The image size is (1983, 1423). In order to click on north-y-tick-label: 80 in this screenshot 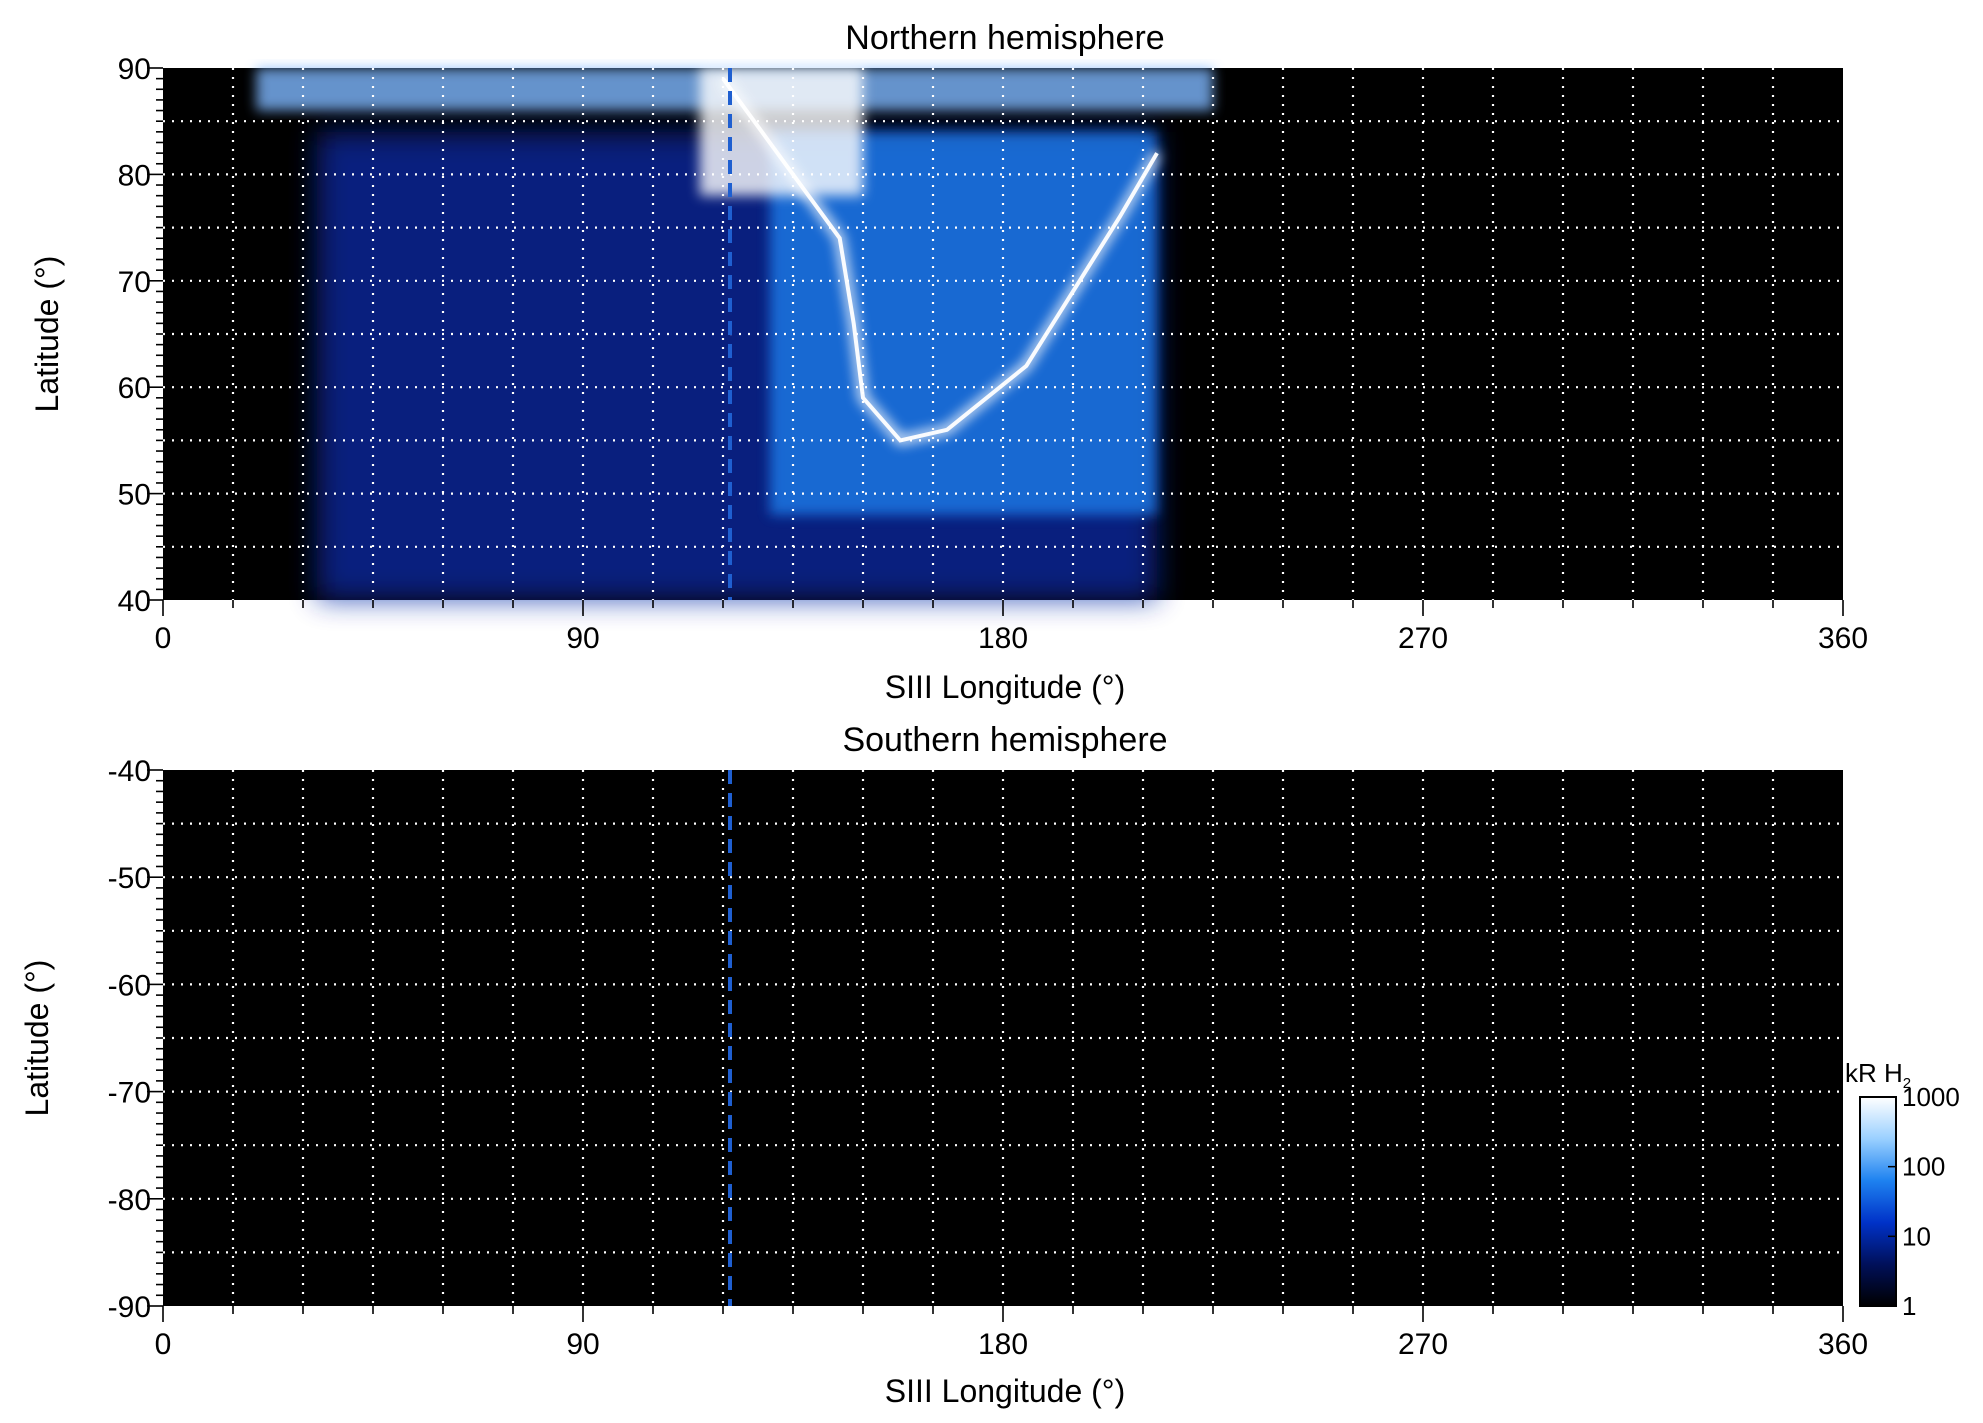, I will do `click(134, 175)`.